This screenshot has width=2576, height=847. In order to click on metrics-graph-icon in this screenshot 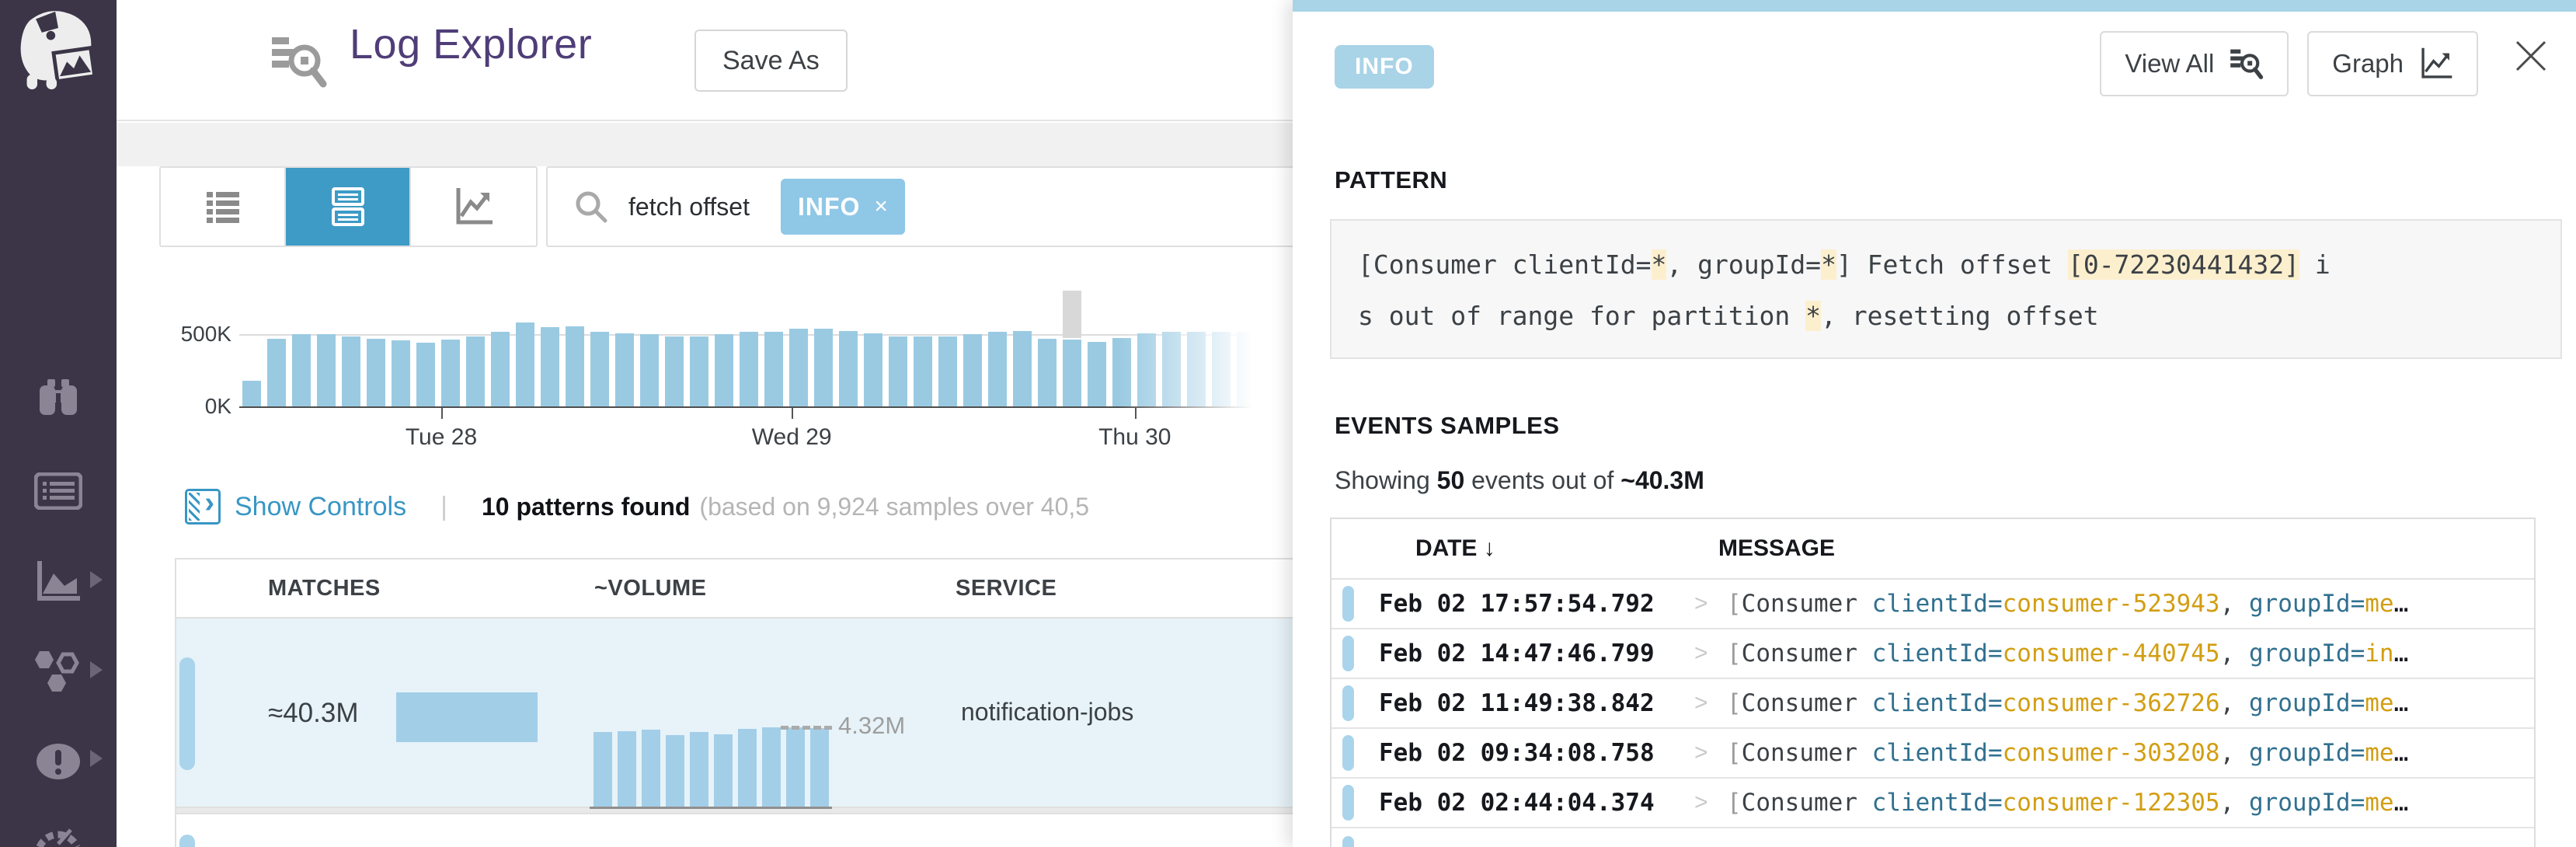, I will do `click(58, 581)`.